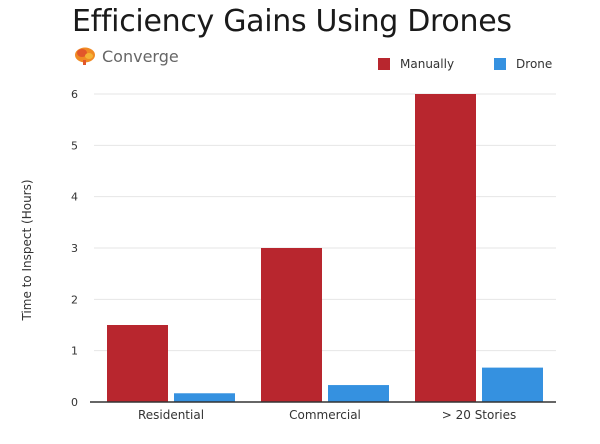 The width and height of the screenshot is (600, 444). What do you see at coordinates (500, 64) in the screenshot?
I see `legend-swatch-drone` at bounding box center [500, 64].